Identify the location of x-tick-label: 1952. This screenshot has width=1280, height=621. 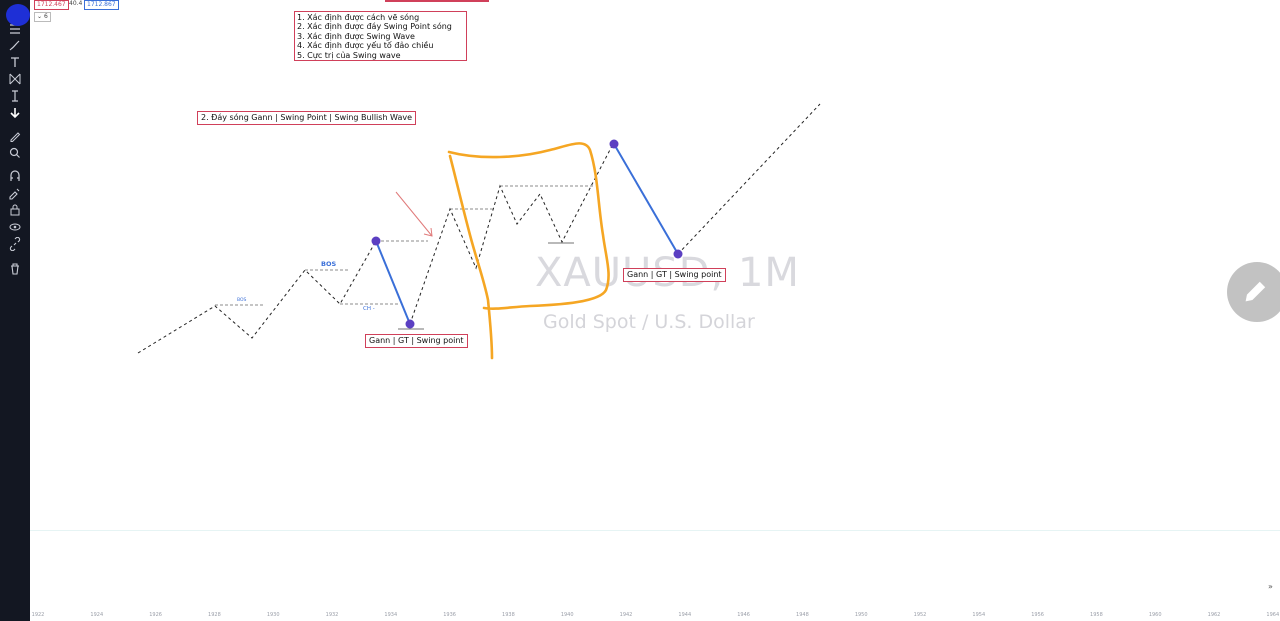
(920, 615).